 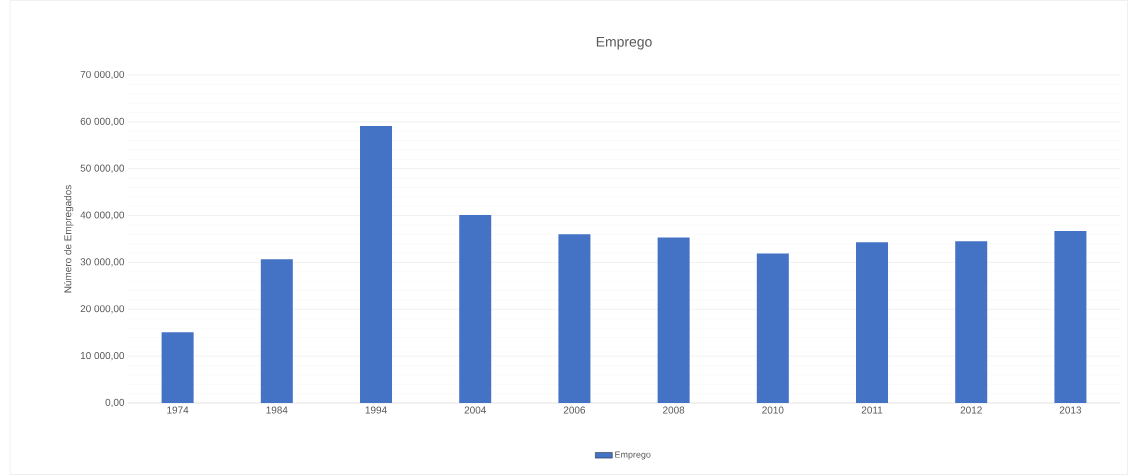 What do you see at coordinates (674, 410) in the screenshot?
I see `x-tick-label: 2008` at bounding box center [674, 410].